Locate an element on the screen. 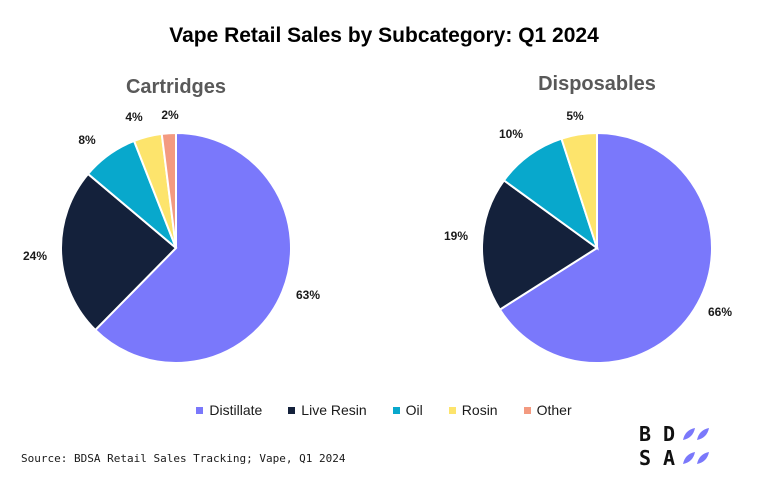  data-label-rosin: 4% is located at coordinates (134, 117).